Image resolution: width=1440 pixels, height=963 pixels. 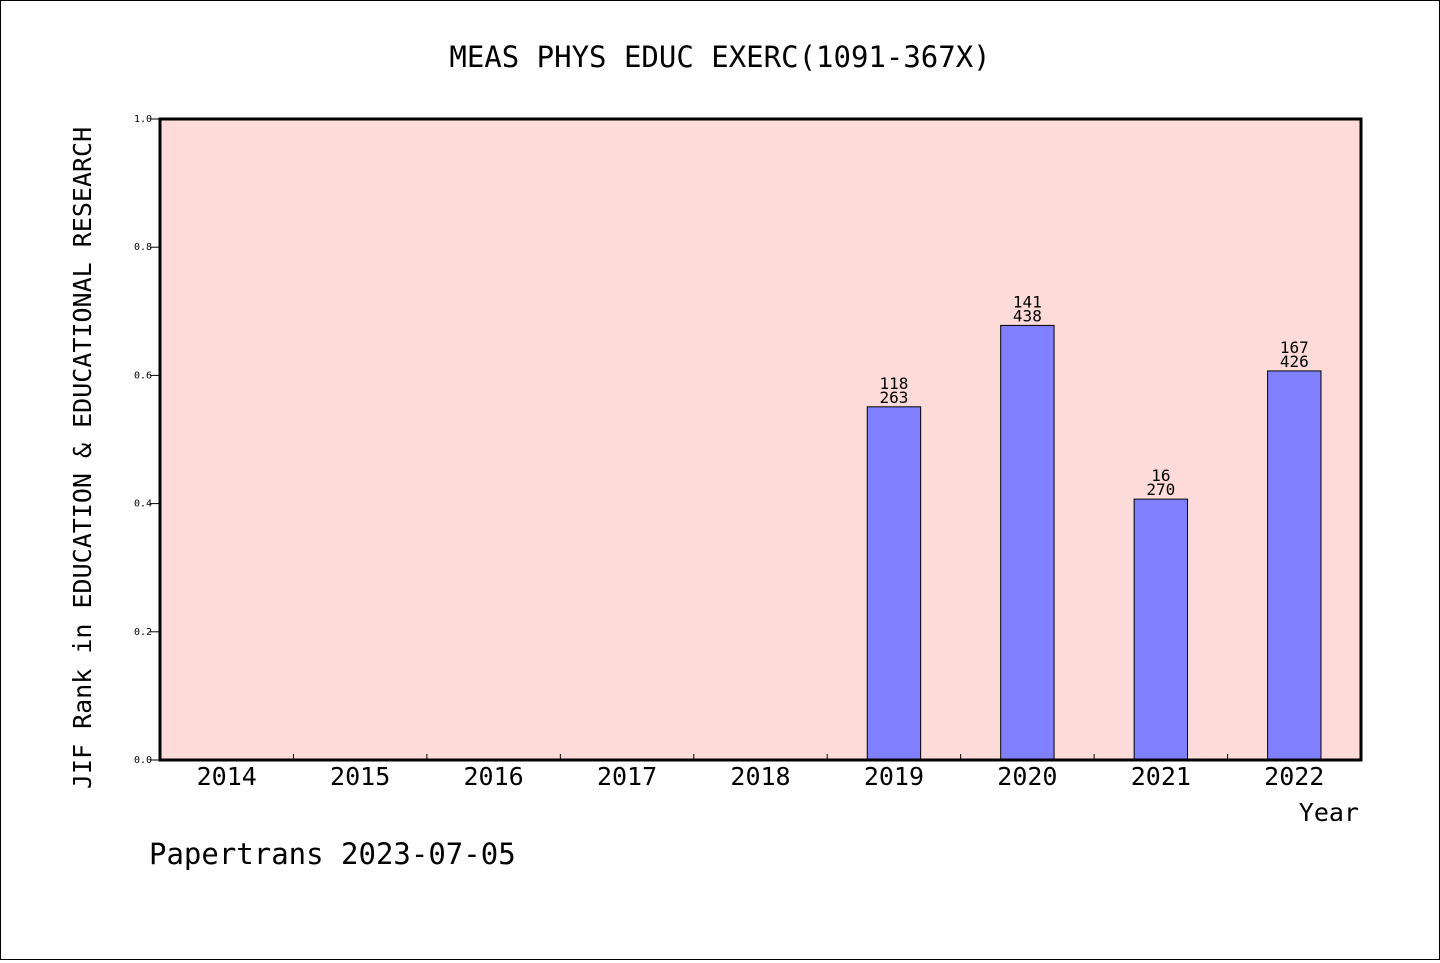 I want to click on x-tick-label: 2016, so click(x=494, y=776).